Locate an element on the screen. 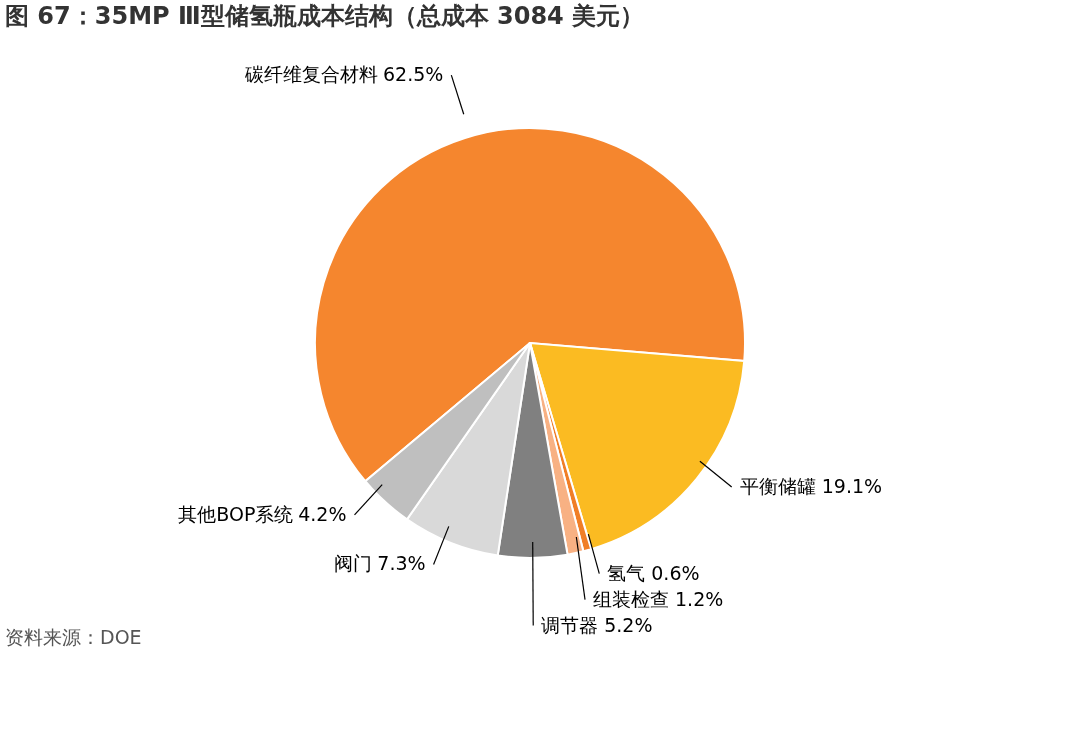  slice-label: 调节器 is located at coordinates (570, 624).